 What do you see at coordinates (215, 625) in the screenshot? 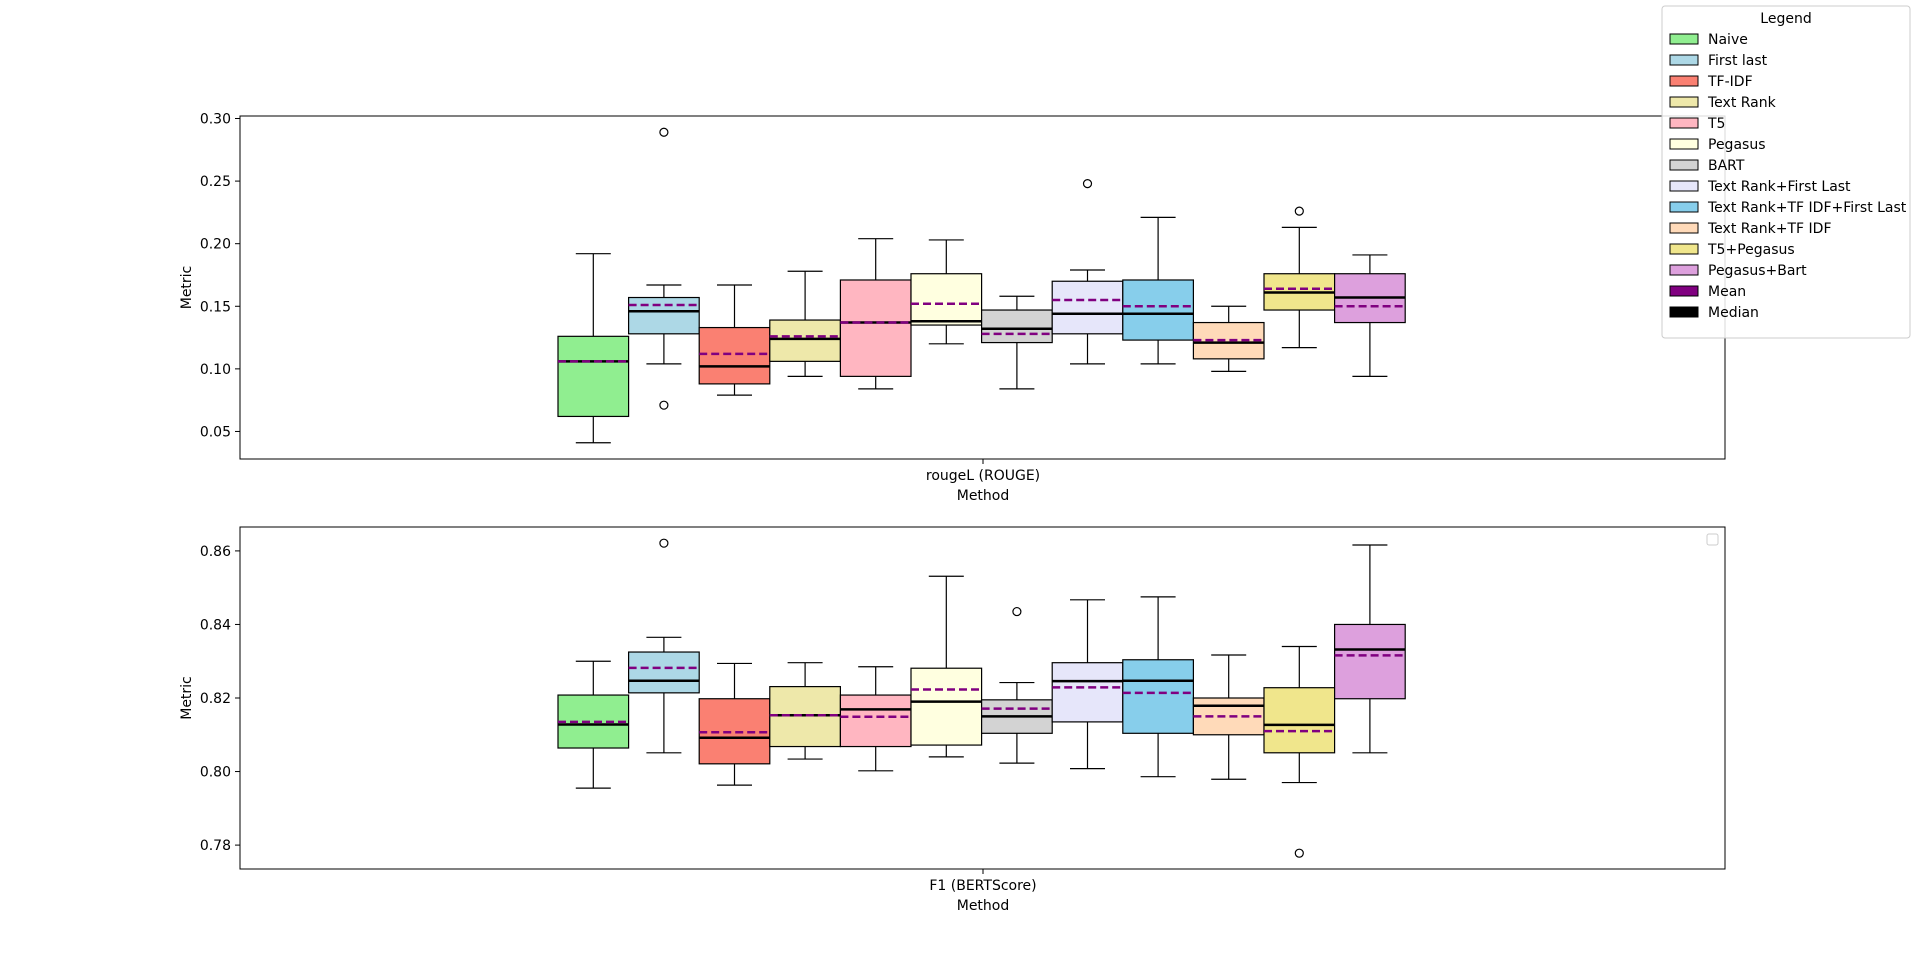
I see `y-tick-label: 0.84` at bounding box center [215, 625].